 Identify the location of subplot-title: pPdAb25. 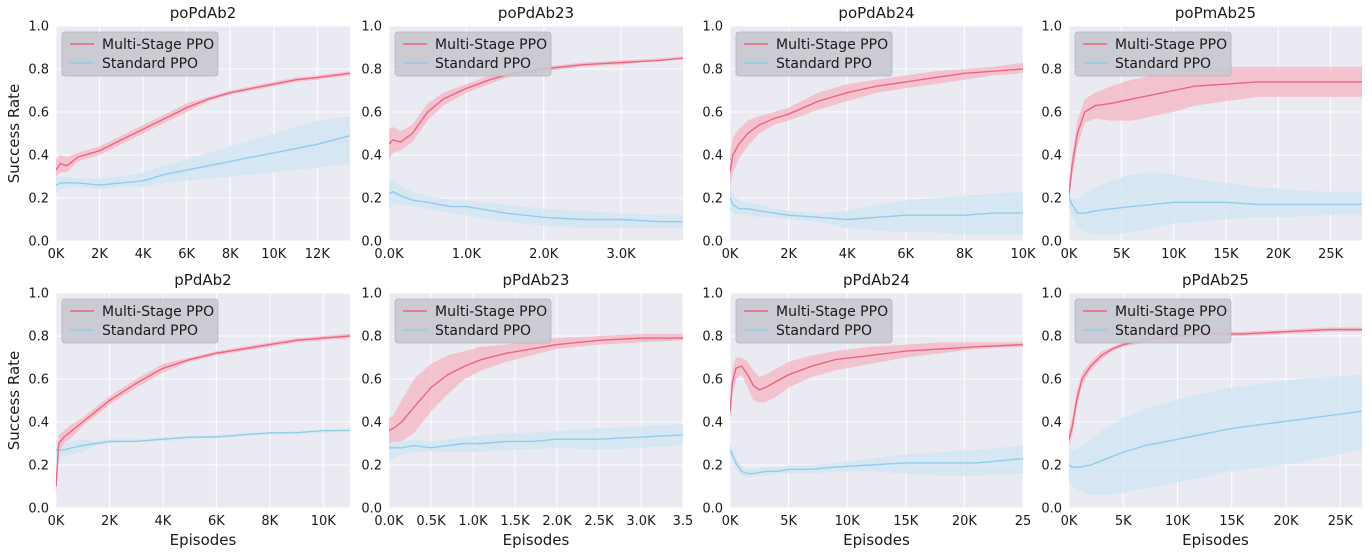
(1215, 280).